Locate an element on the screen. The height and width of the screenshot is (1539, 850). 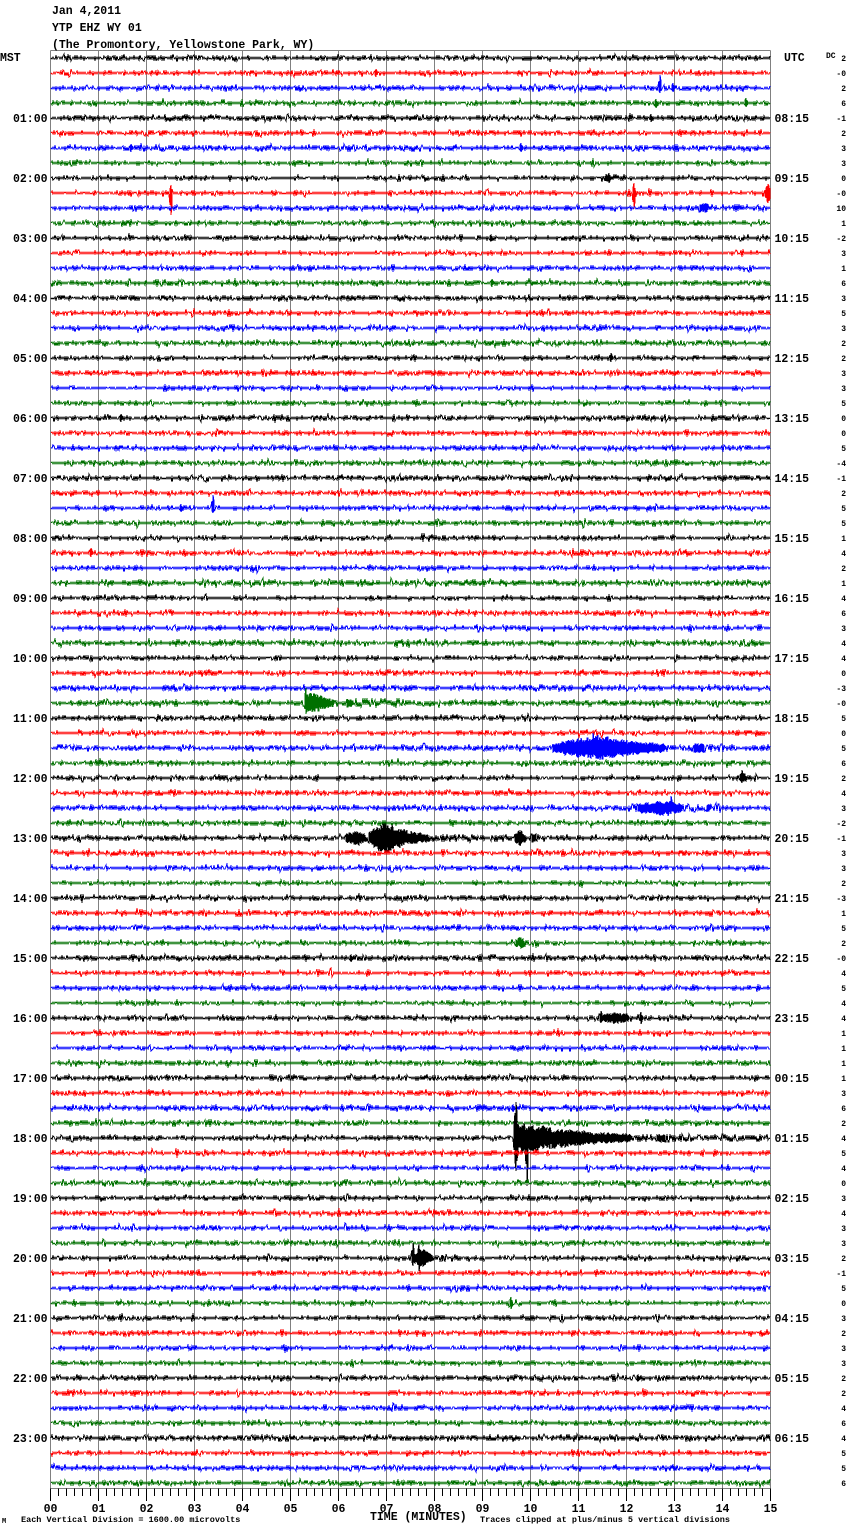
svg-text: 05:15 is located at coordinates (792, 1379).